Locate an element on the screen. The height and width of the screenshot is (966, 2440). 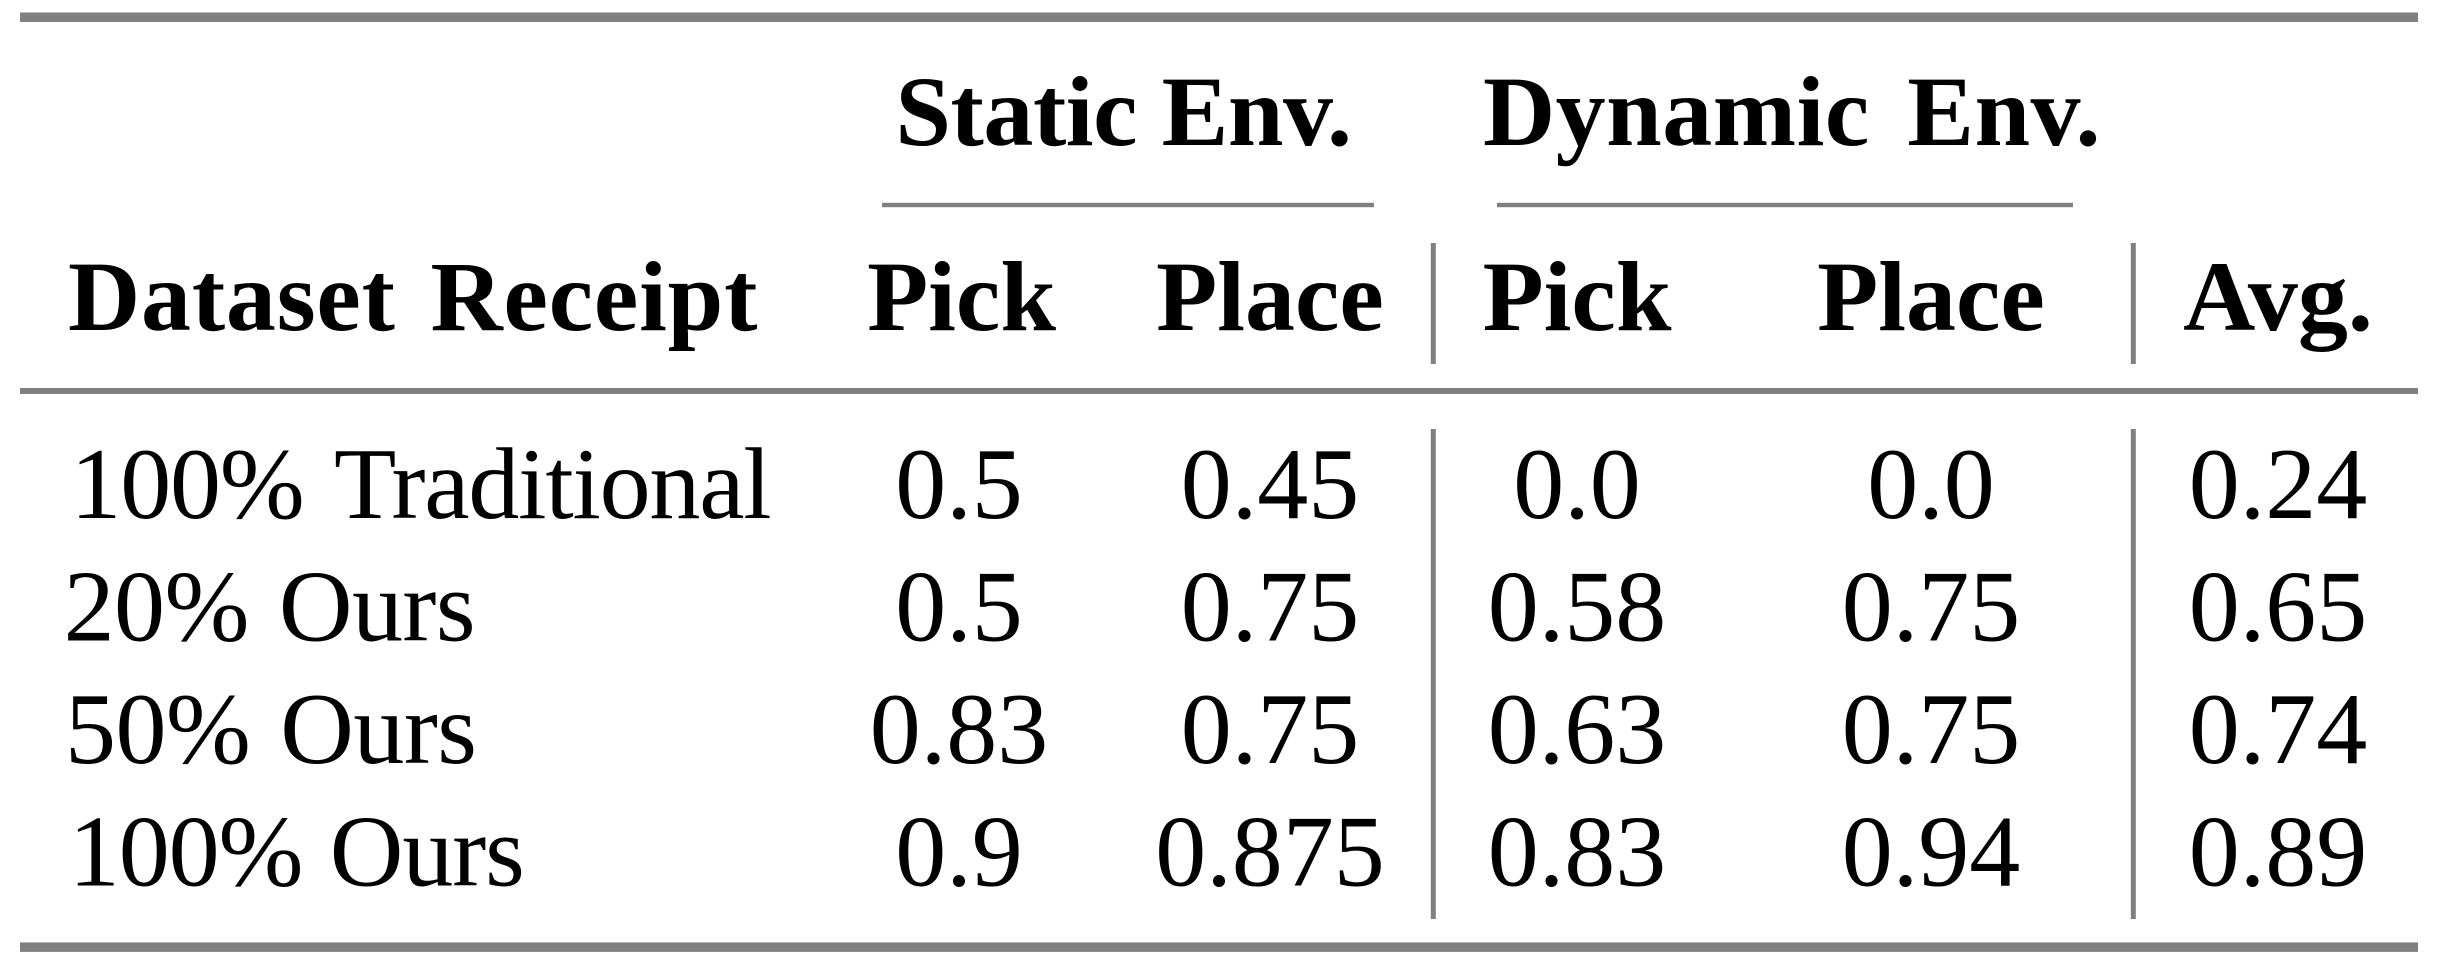
svg-text: 0.63 is located at coordinates (1577, 729).